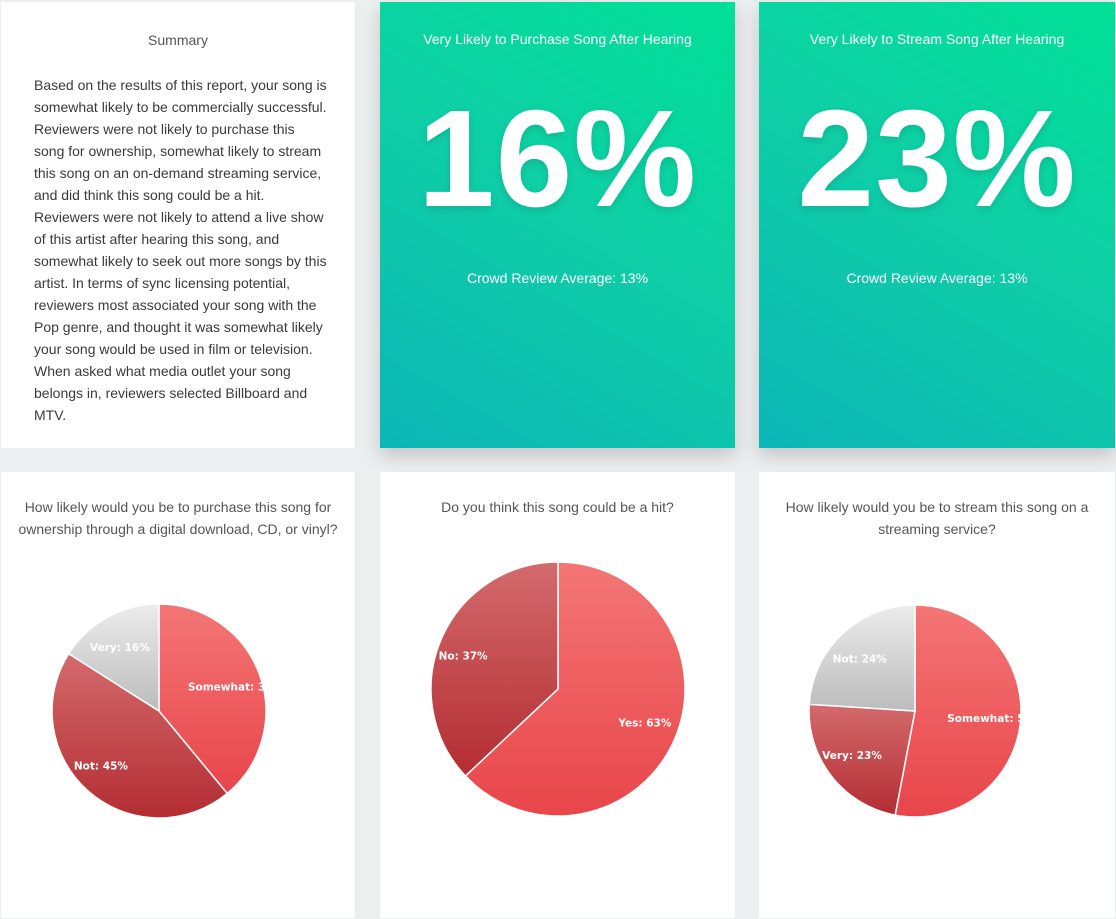 The width and height of the screenshot is (1116, 919). I want to click on slice-label-somewhat: Somewhat: 39%, so click(236, 687).